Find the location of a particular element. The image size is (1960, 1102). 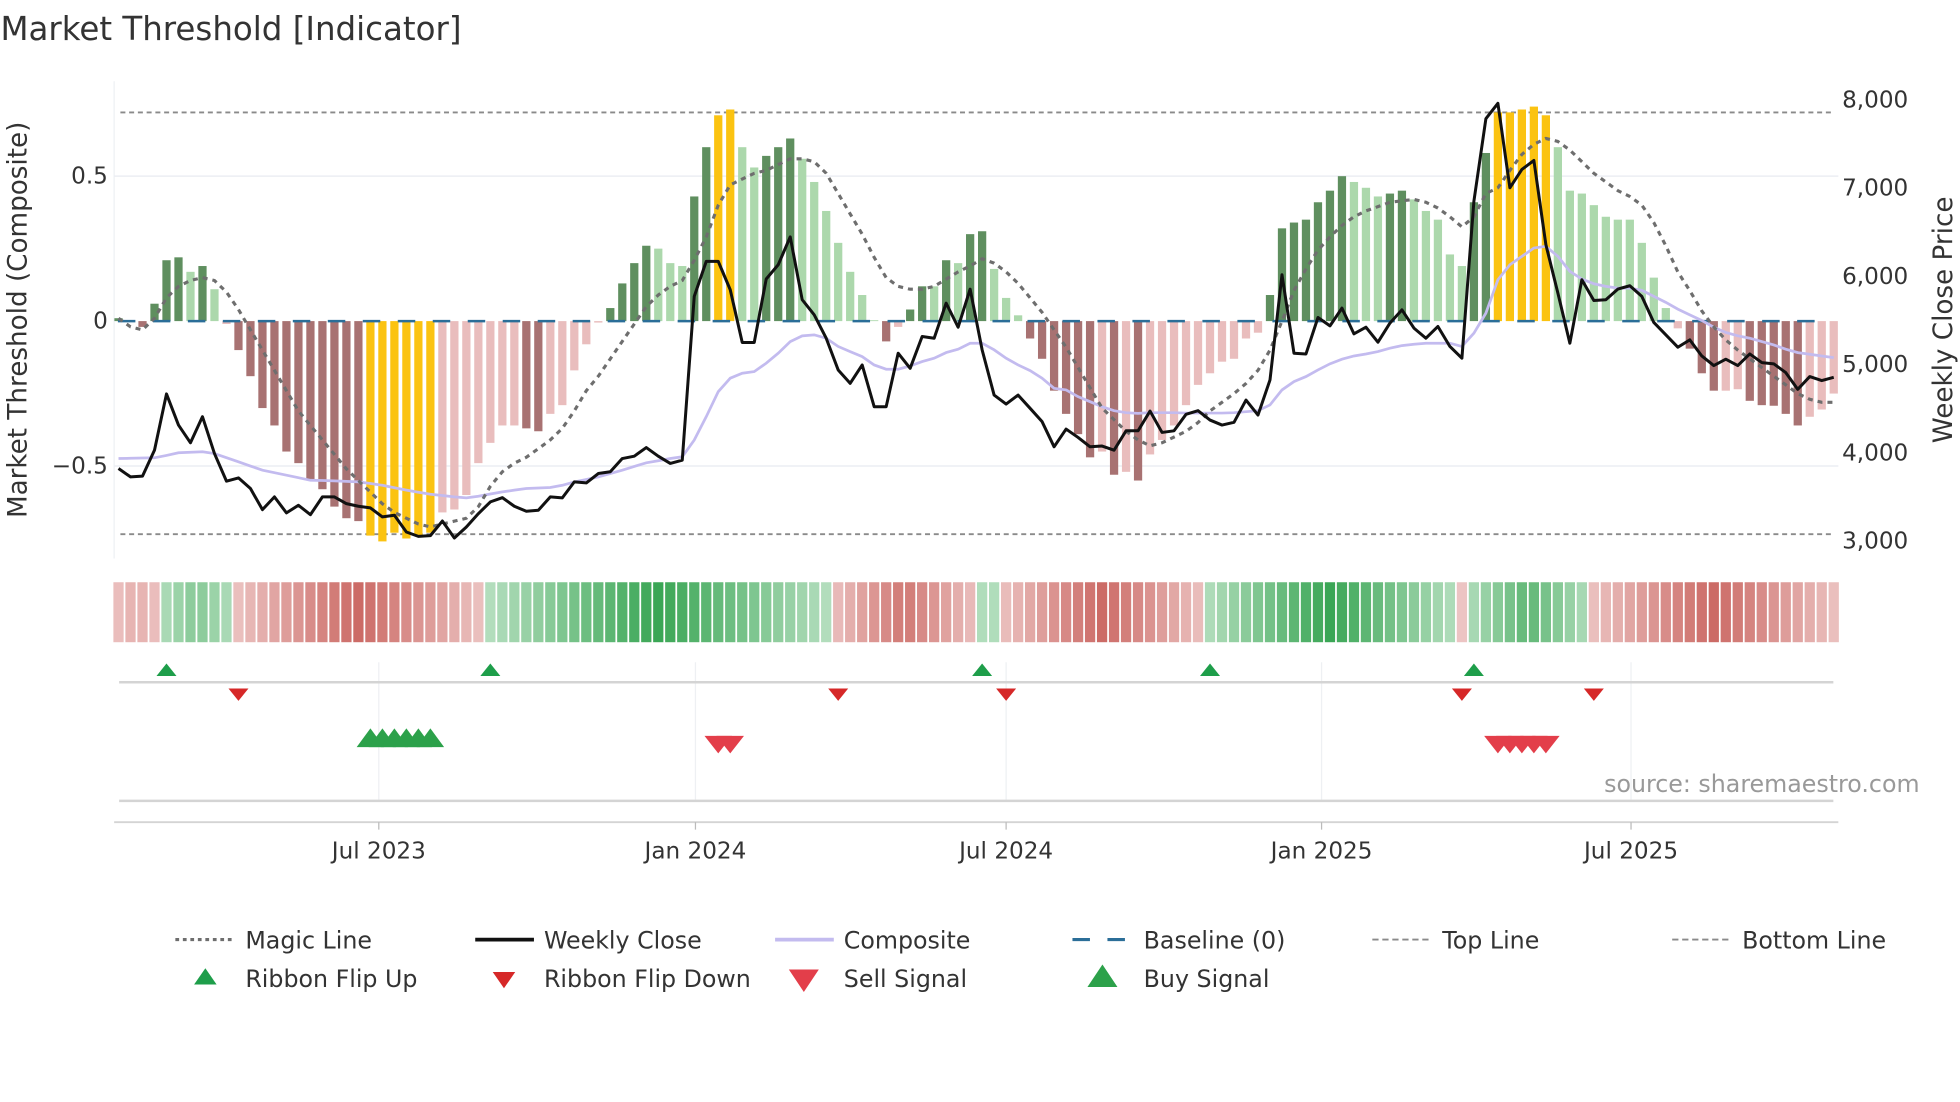

legend-item-magic-line: Magic Line is located at coordinates (273, 940).